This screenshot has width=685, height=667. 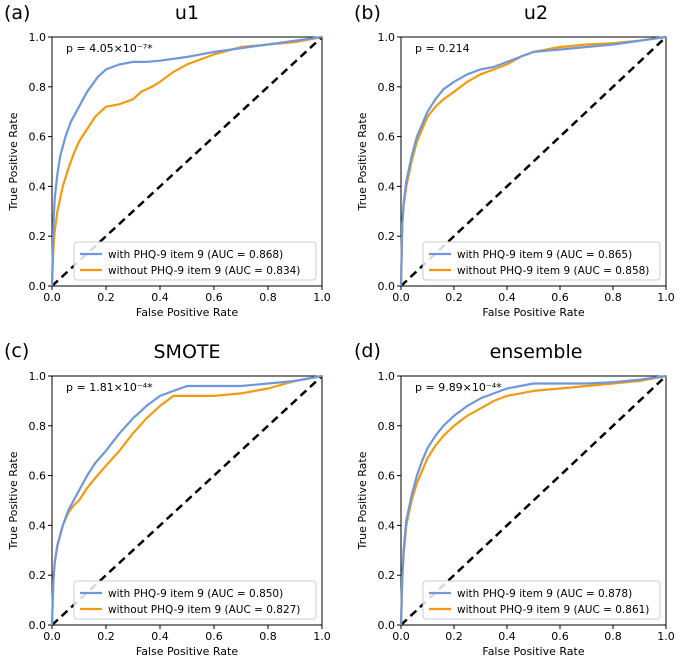 What do you see at coordinates (204, 610) in the screenshot?
I see `legend-label-without-item9: without PHQ-9 item 9 (AUC = 0.827)` at bounding box center [204, 610].